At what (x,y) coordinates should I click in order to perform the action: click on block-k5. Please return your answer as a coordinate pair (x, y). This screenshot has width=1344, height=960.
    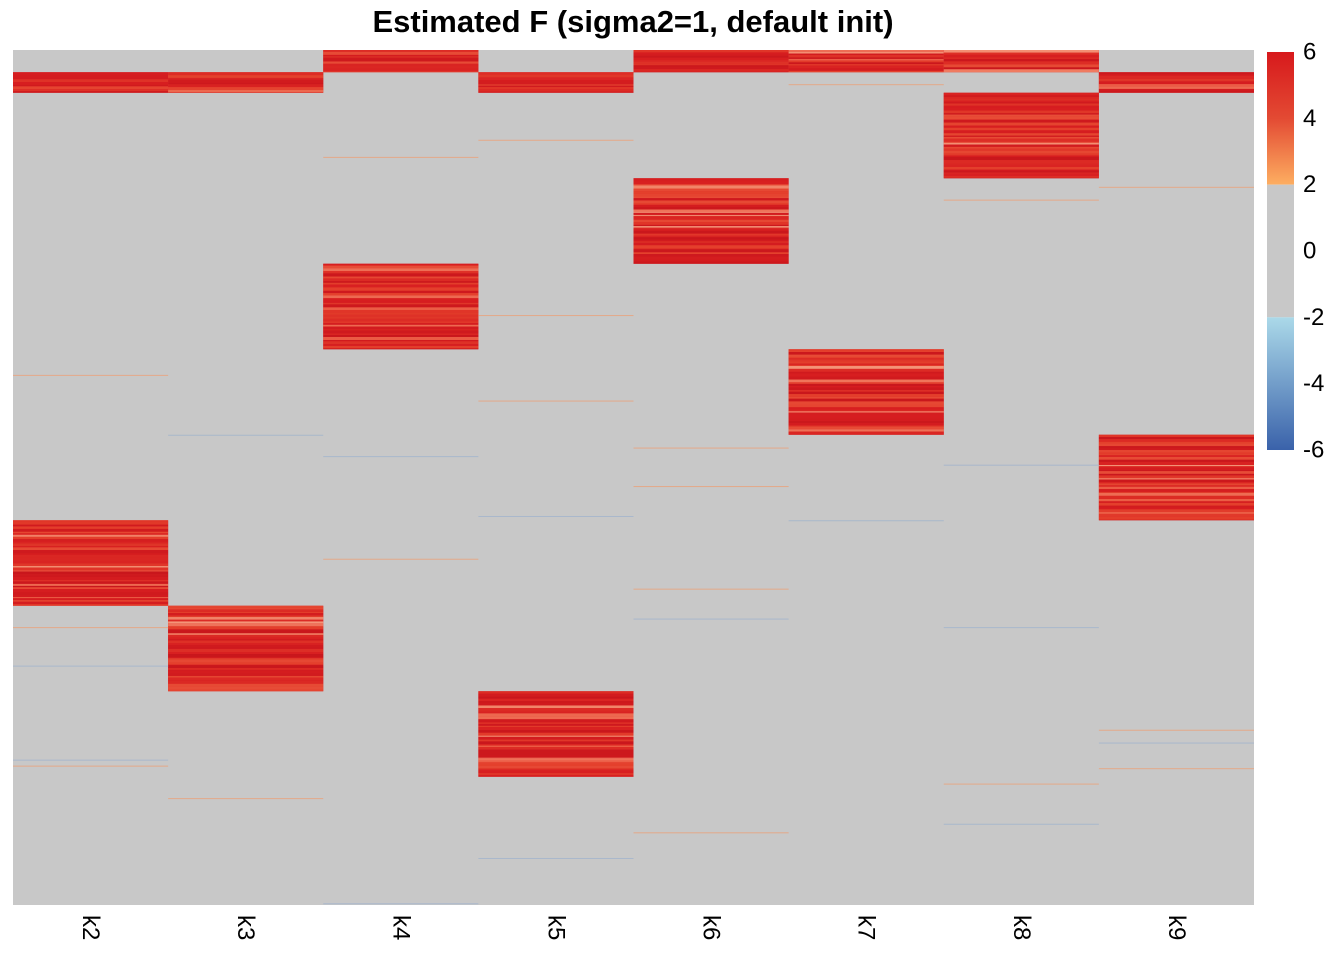
    Looking at the image, I should click on (556, 734).